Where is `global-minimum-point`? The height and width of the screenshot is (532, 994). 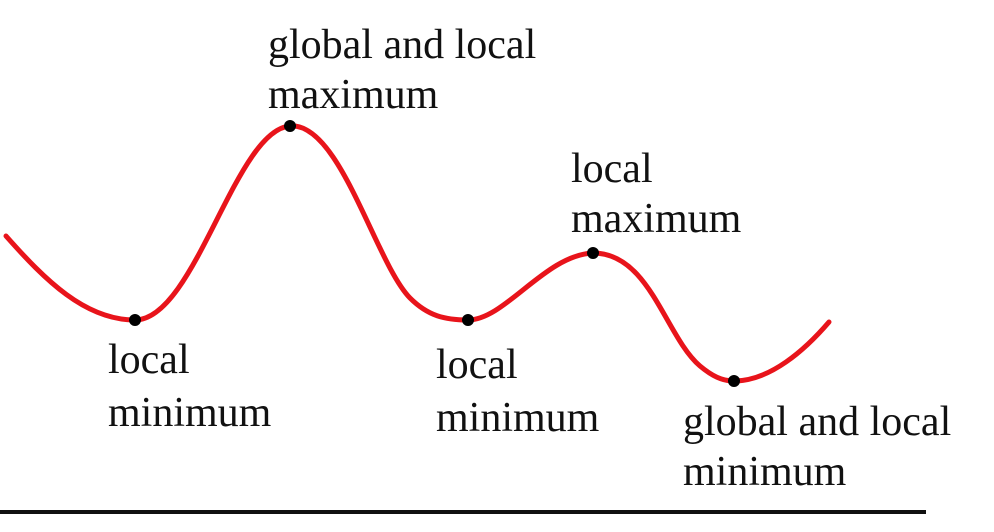
global-minimum-point is located at coordinates (734, 381).